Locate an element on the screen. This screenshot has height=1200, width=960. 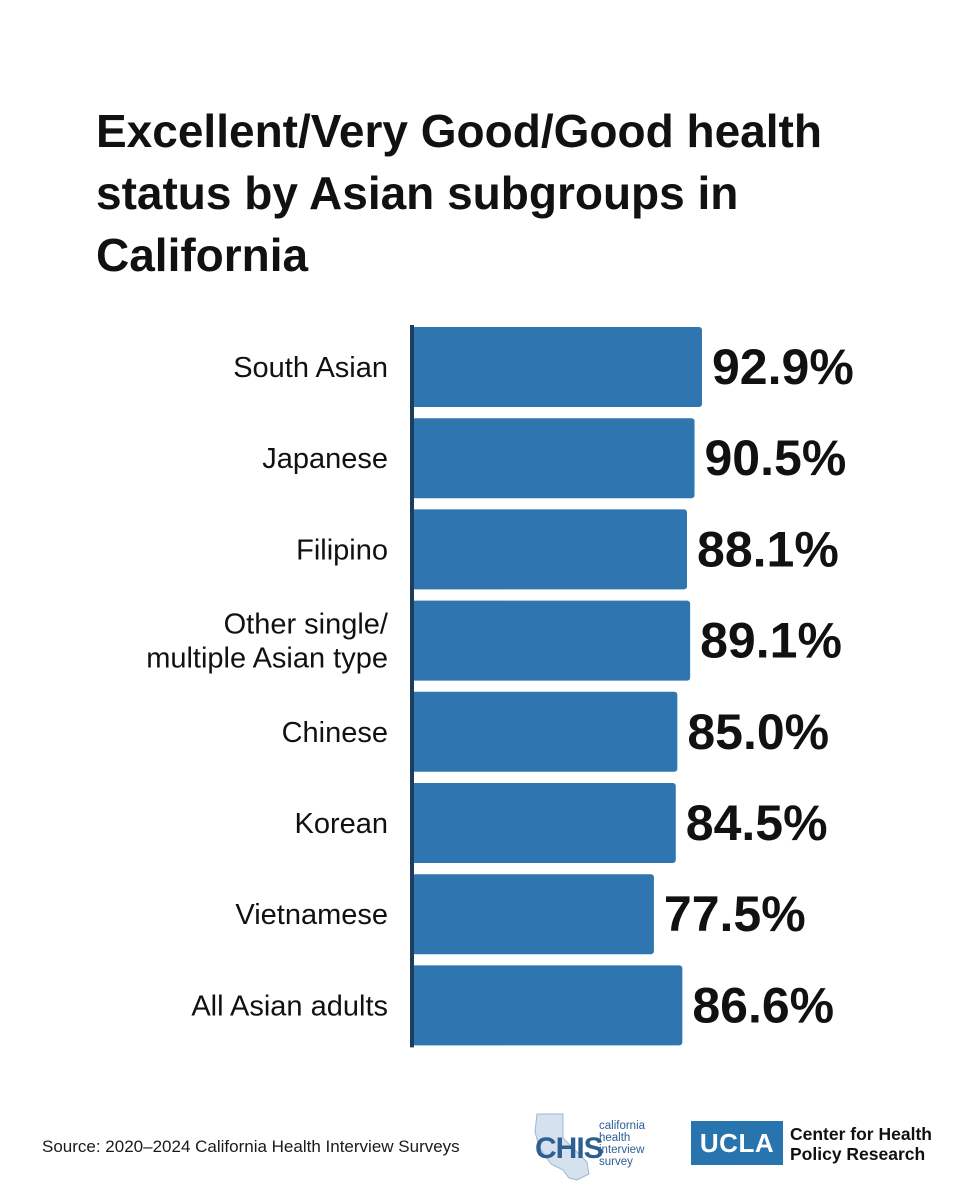
center-name-line: Policy Research is located at coordinates (858, 1154).